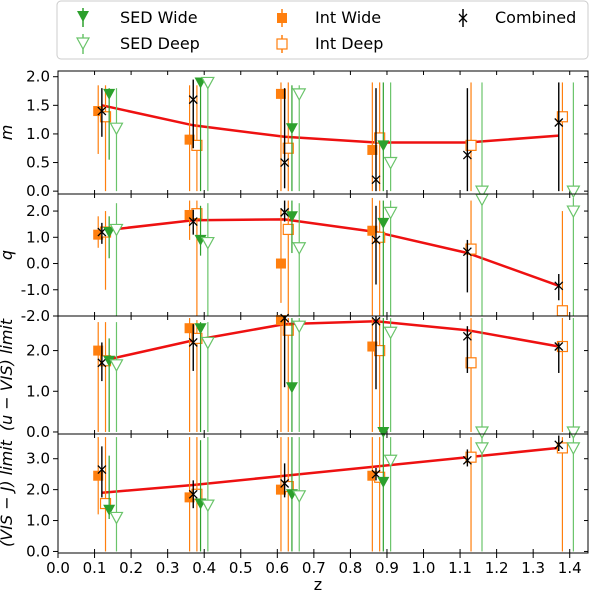  Describe the element at coordinates (168, 568) in the screenshot. I see `x-tick-label: 0.3` at that location.